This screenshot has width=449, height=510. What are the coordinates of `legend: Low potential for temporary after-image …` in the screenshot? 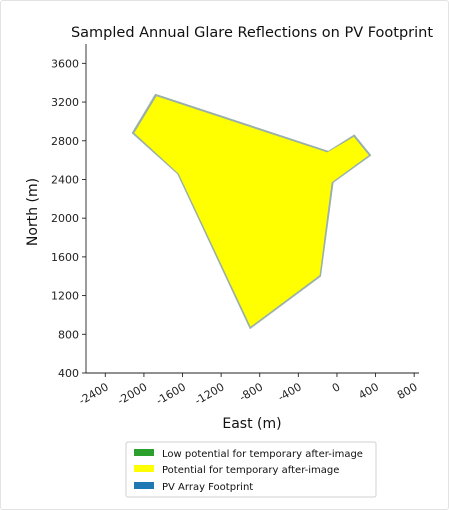 It's located at (251, 469).